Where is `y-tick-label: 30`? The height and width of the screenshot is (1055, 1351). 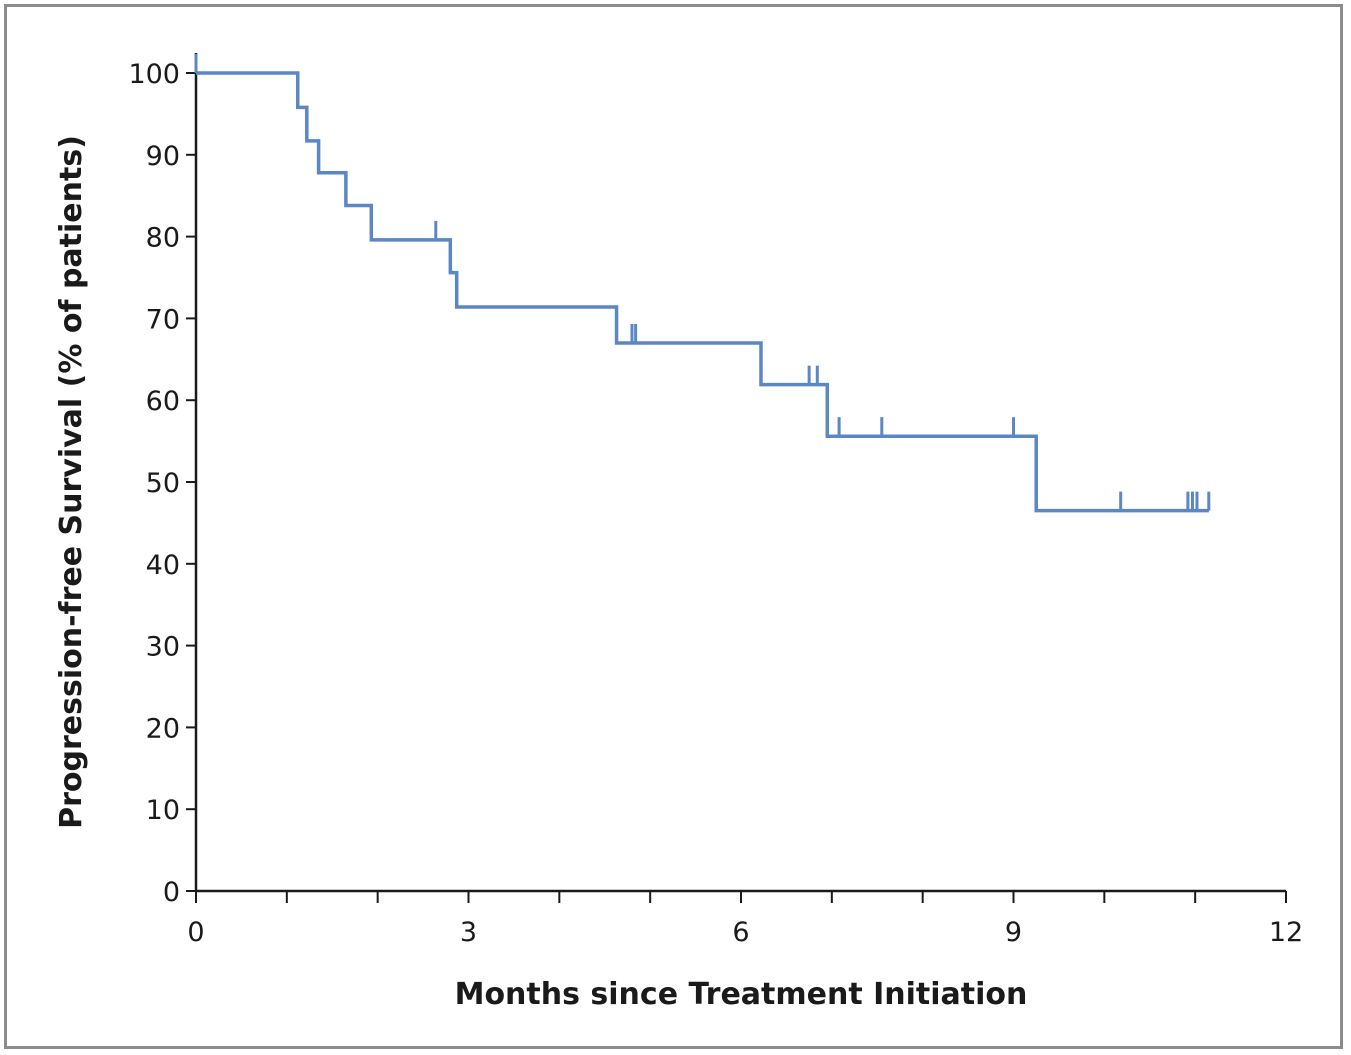
y-tick-label: 30 is located at coordinates (163, 647).